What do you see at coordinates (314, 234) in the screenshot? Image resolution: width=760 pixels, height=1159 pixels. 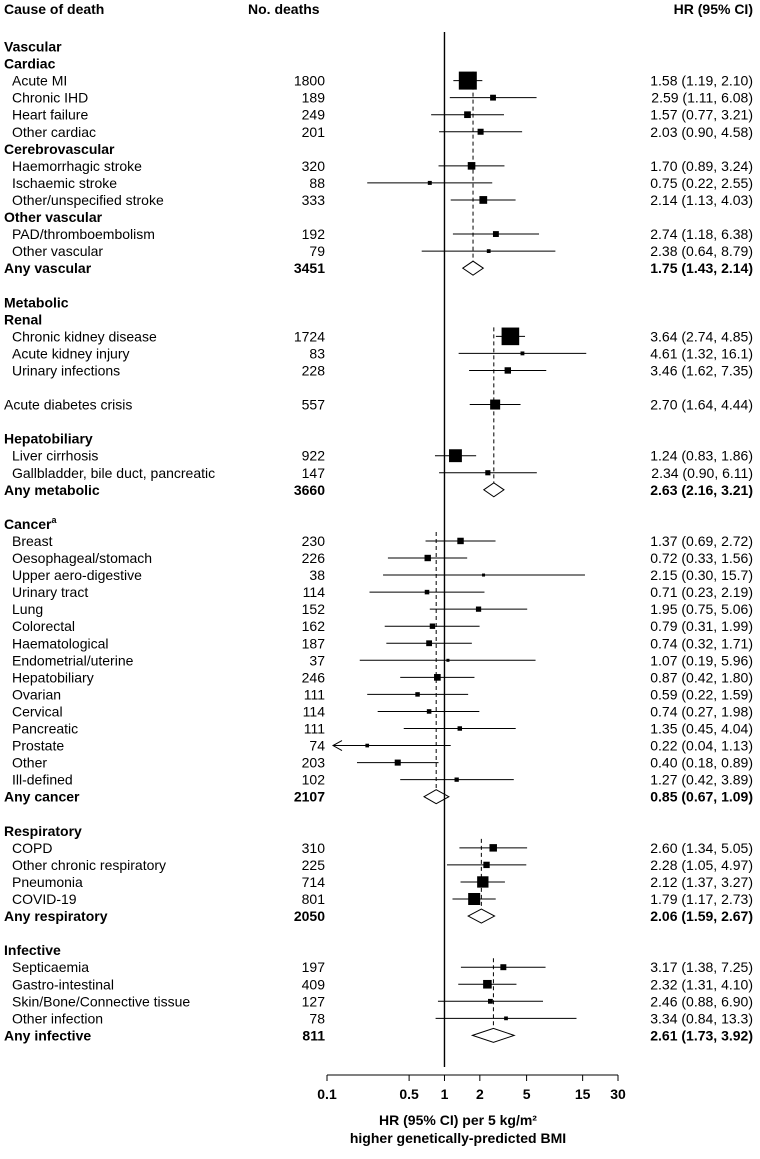 I see `death-count: 192` at bounding box center [314, 234].